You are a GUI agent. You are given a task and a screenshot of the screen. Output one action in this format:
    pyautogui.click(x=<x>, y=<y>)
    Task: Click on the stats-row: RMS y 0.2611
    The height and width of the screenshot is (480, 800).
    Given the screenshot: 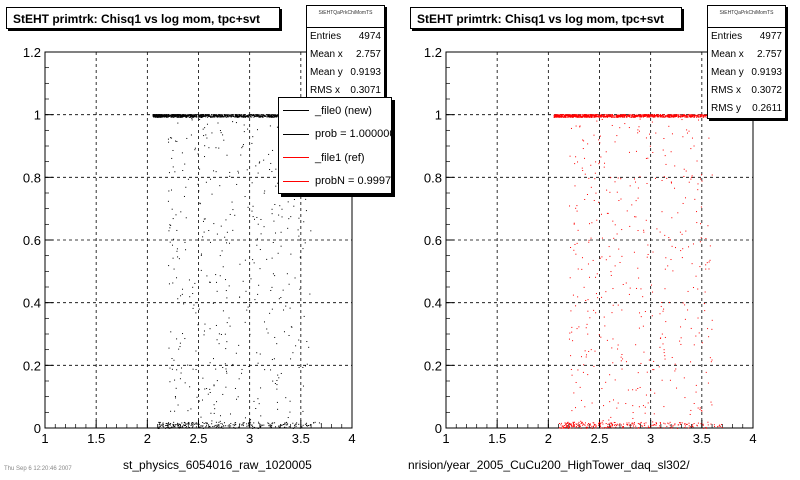 What is the action you would take?
    pyautogui.click(x=746, y=109)
    